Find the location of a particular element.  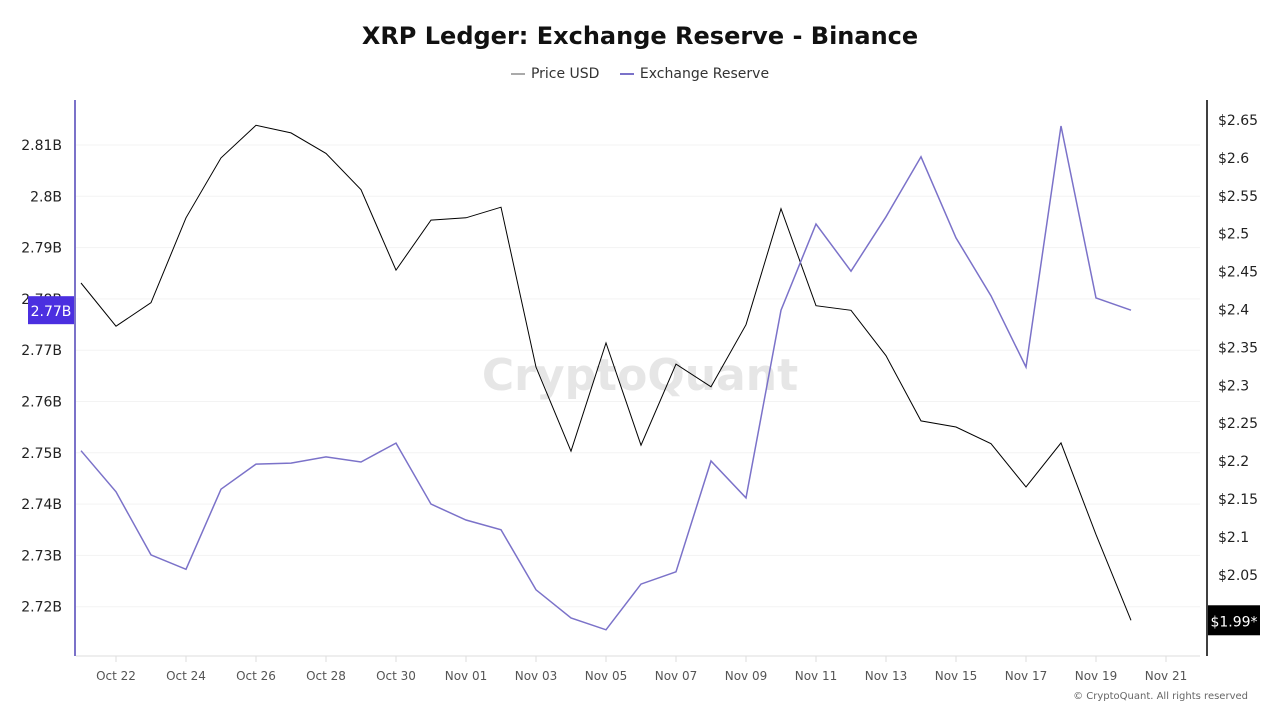

right-tick-label: $2.25 is located at coordinates (1238, 424).